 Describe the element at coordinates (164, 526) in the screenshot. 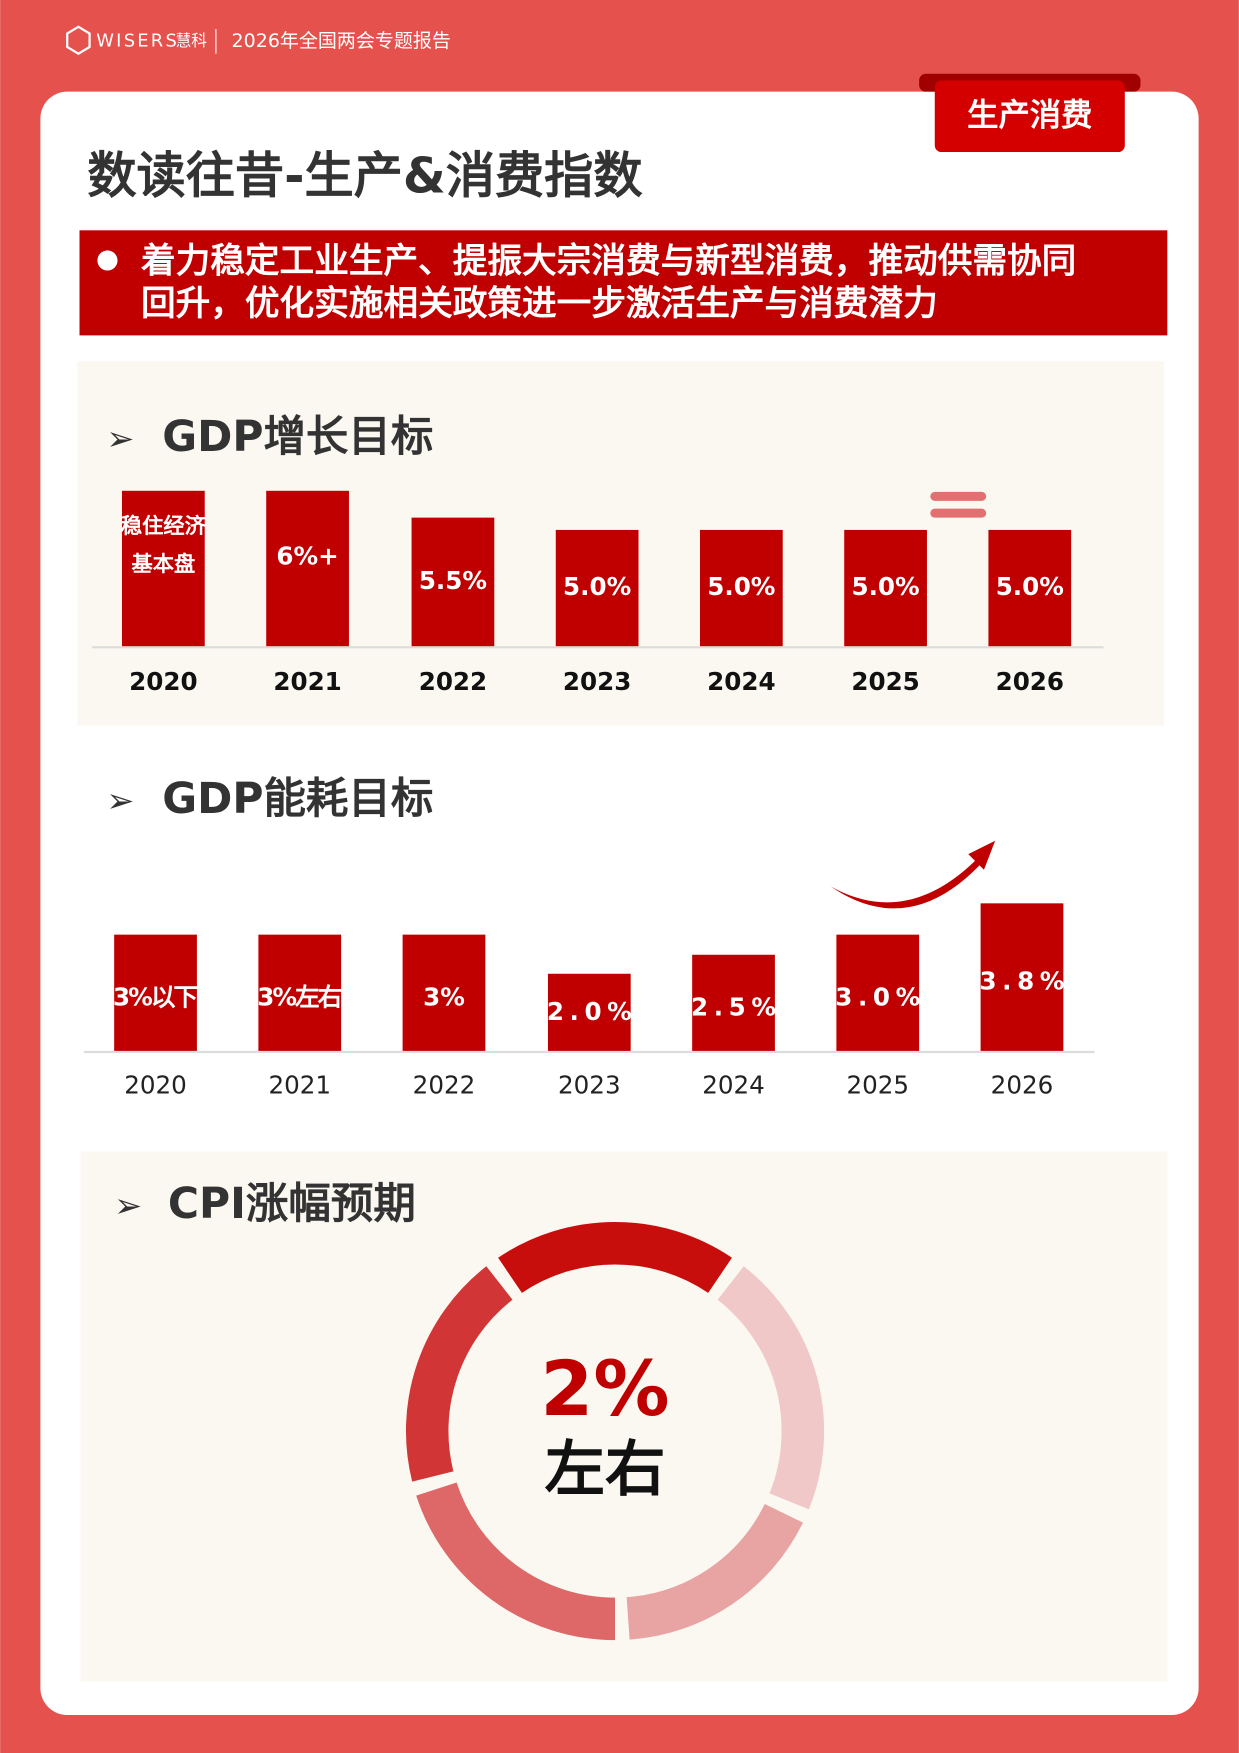

I see `bar-label: 稳住经济` at that location.